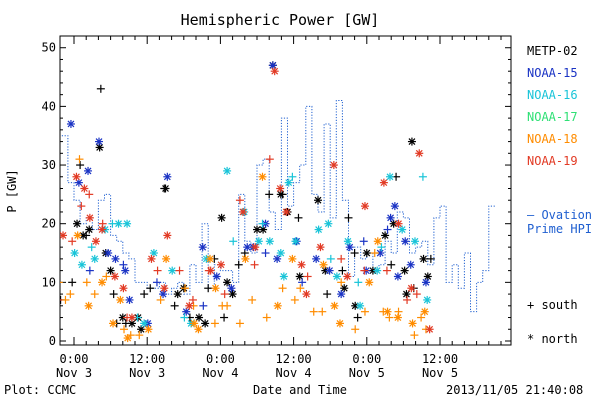  What do you see at coordinates (552, 51) in the screenshot?
I see `legend-entry: METP-02` at bounding box center [552, 51].